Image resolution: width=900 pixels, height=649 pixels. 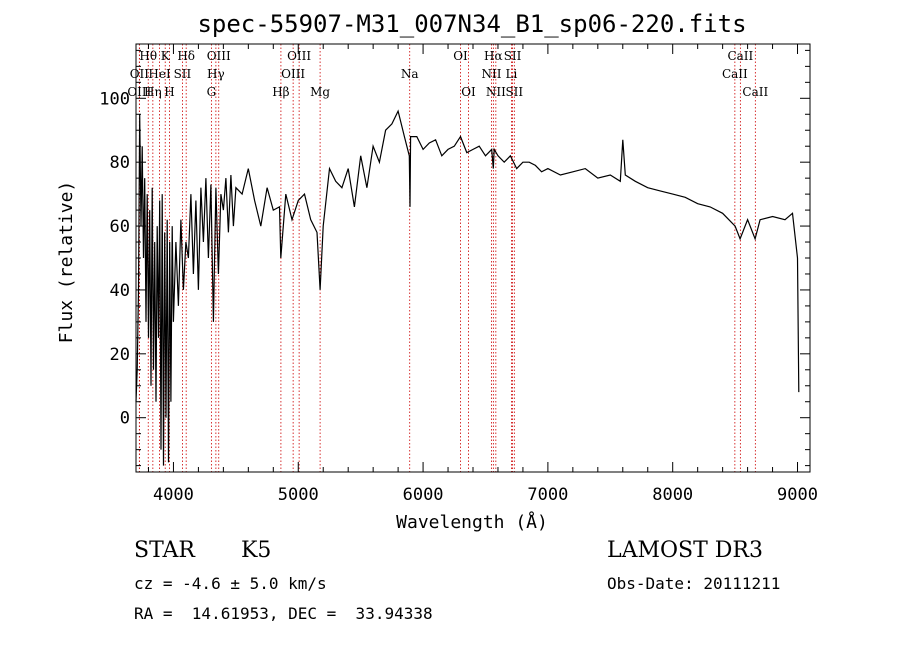 What do you see at coordinates (148, 56) in the screenshot?
I see `spectral-line-label: Hθ` at bounding box center [148, 56].